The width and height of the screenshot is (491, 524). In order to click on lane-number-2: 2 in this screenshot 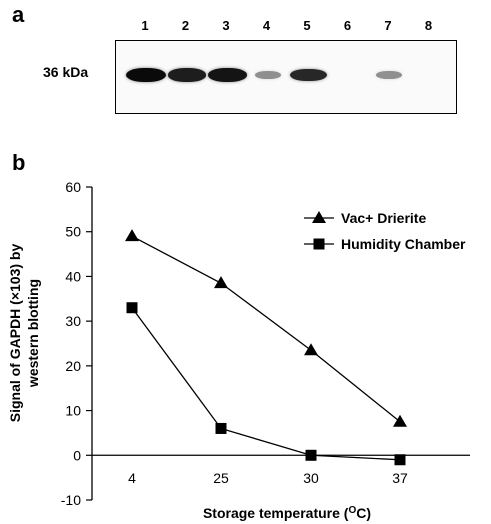, I will do `click(185, 25)`.